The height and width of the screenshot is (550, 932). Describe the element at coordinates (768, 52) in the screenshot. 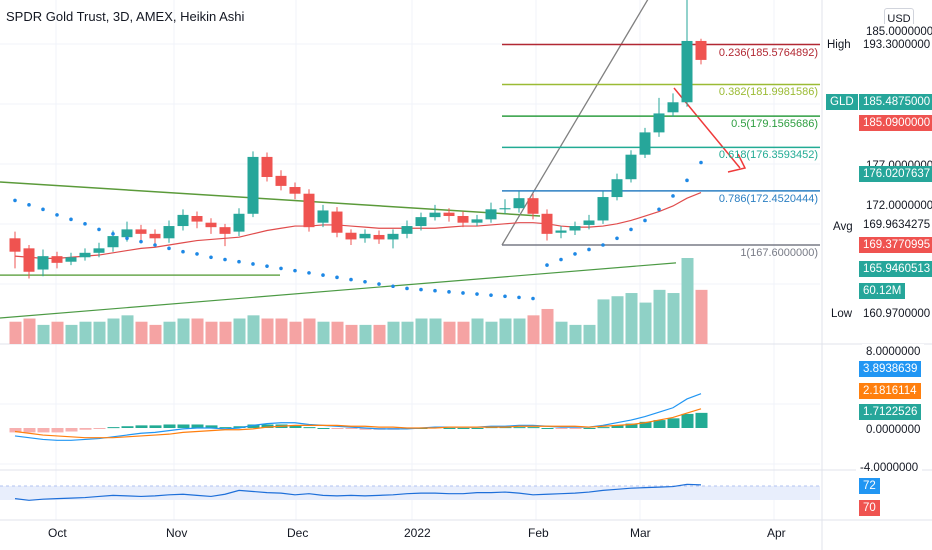

I see `fib-label: 0.236(185.5764892)` at that location.